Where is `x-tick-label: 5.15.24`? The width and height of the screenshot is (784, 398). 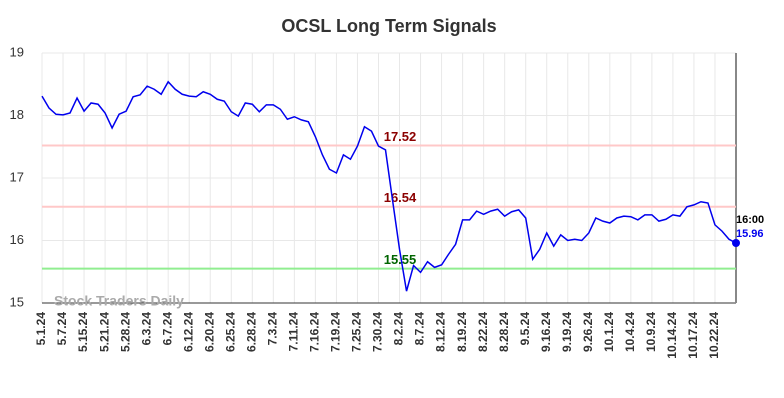
x-tick-label: 5.15.24 is located at coordinates (83, 332).